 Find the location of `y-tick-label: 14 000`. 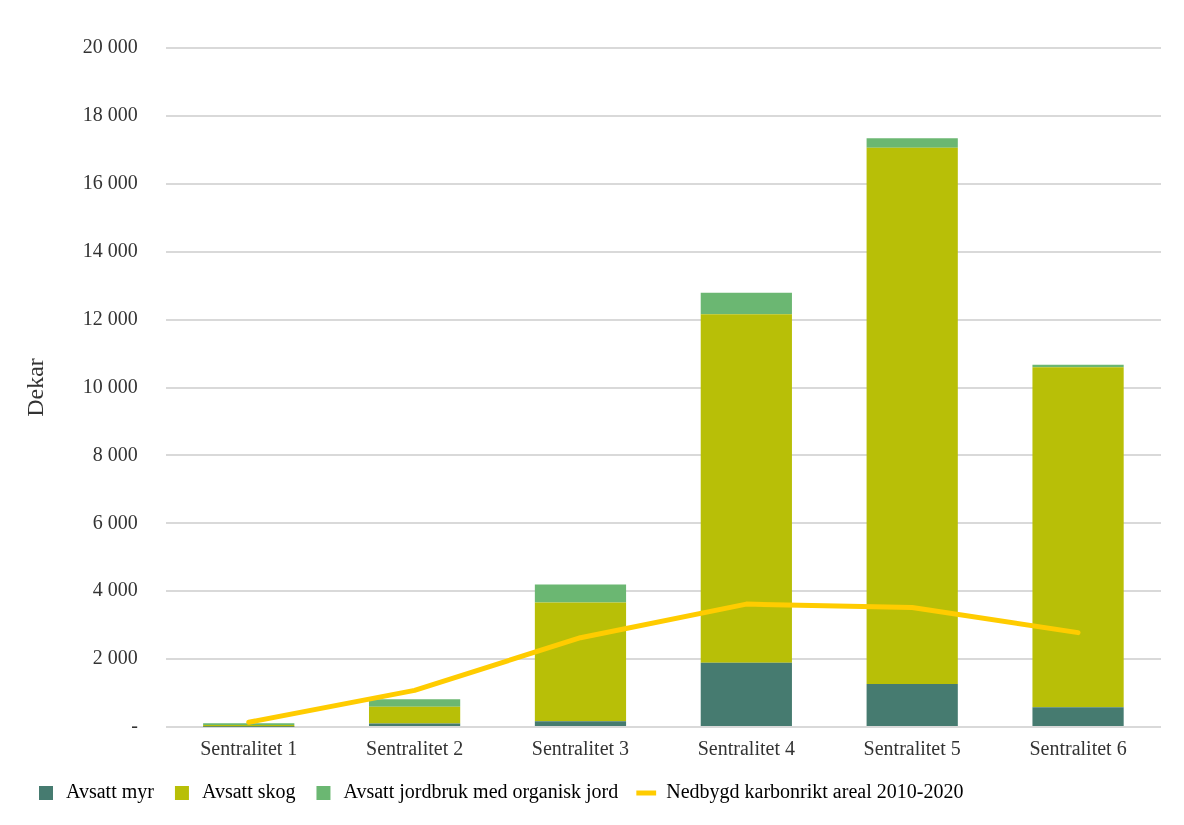

y-tick-label: 14 000 is located at coordinates (110, 249).